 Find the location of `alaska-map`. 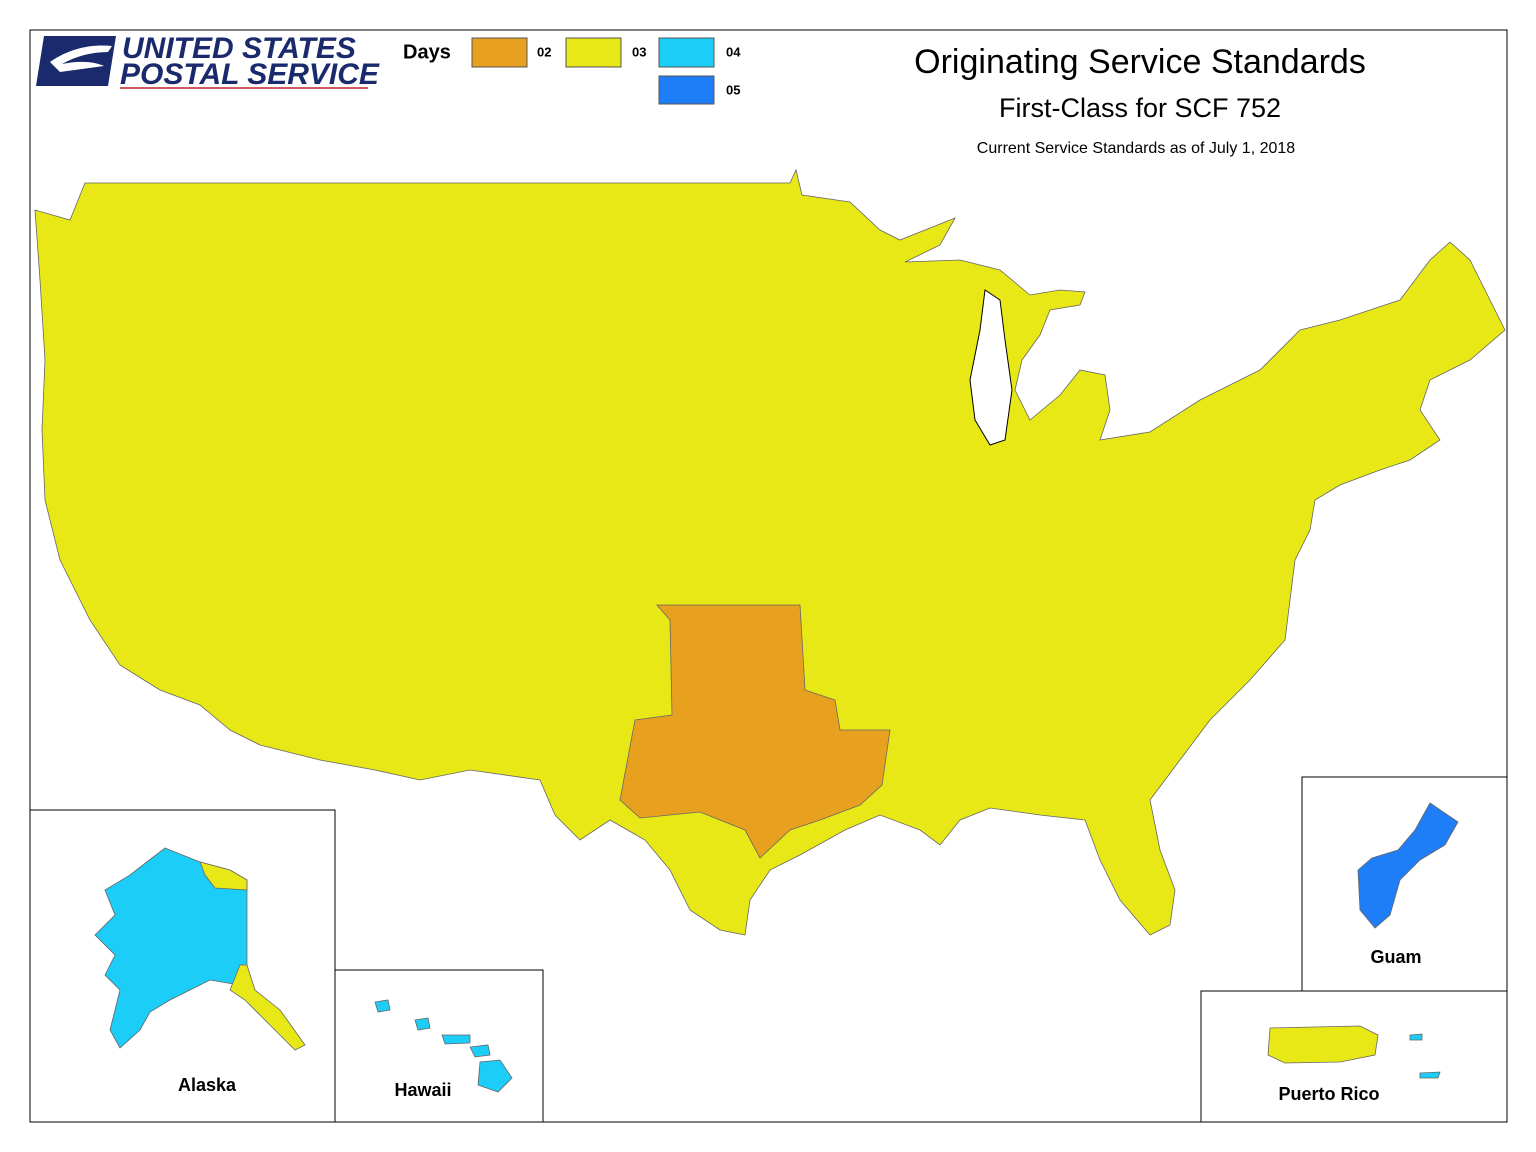

alaska-map is located at coordinates (171, 948).